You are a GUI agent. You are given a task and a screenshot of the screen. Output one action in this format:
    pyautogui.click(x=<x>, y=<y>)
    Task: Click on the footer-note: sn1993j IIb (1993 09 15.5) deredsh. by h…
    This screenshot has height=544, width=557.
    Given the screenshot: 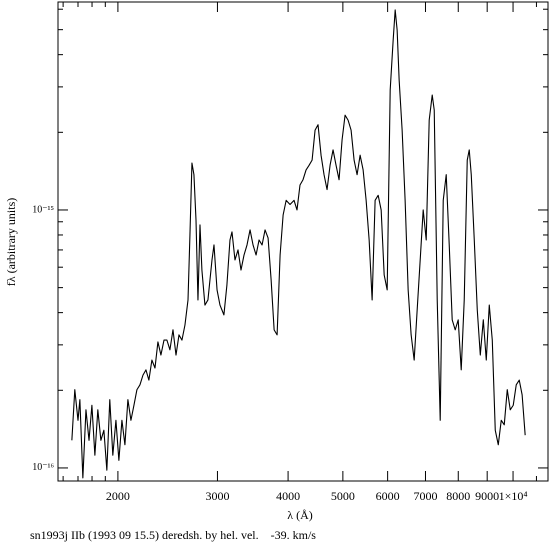 What is the action you would take?
    pyautogui.click(x=173, y=535)
    